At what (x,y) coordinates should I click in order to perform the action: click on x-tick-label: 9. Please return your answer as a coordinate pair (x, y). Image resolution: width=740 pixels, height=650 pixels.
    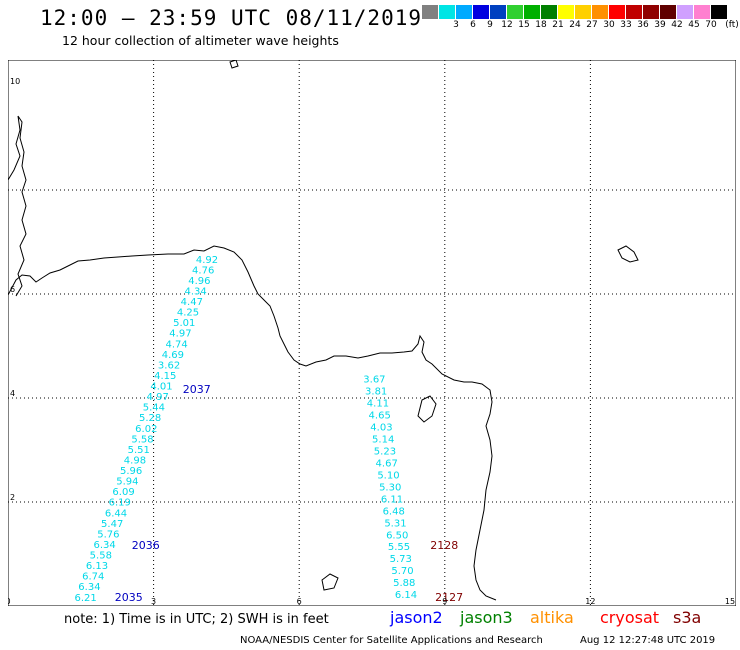
    Looking at the image, I should click on (444, 601).